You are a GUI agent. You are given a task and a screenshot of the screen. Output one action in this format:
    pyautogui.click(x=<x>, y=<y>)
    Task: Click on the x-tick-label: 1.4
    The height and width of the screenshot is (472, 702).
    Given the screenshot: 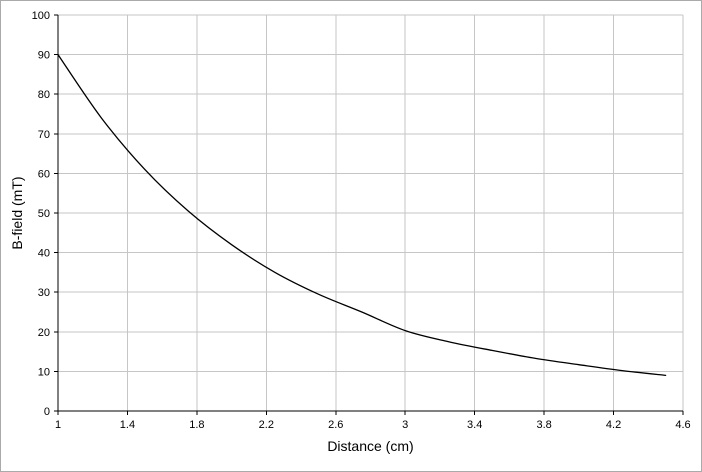 What is the action you would take?
    pyautogui.click(x=127, y=425)
    